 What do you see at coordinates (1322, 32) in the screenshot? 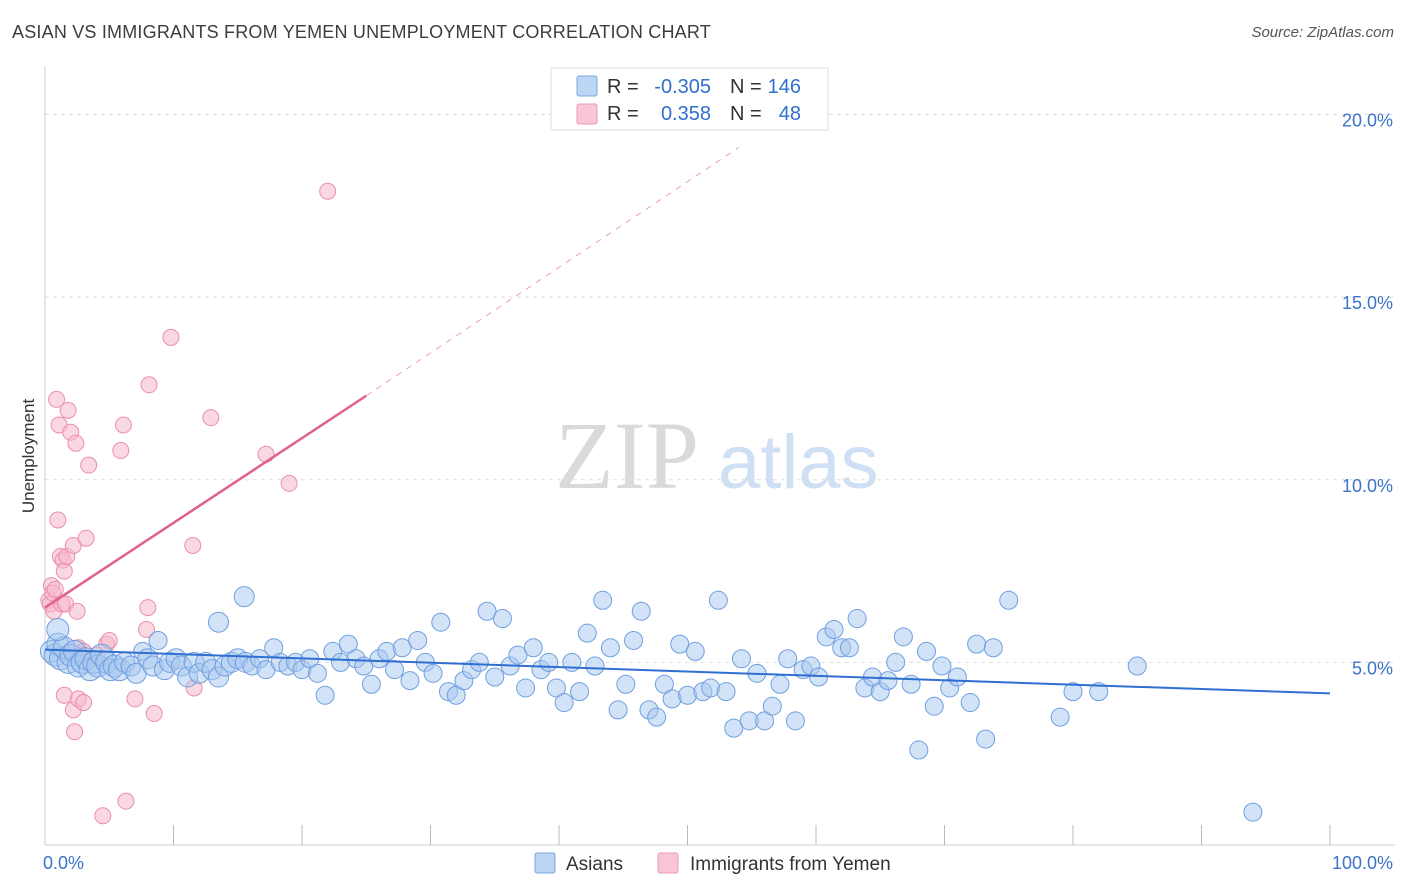
I see `source-credit: Source: ZipAtlas.com` at bounding box center [1322, 32].